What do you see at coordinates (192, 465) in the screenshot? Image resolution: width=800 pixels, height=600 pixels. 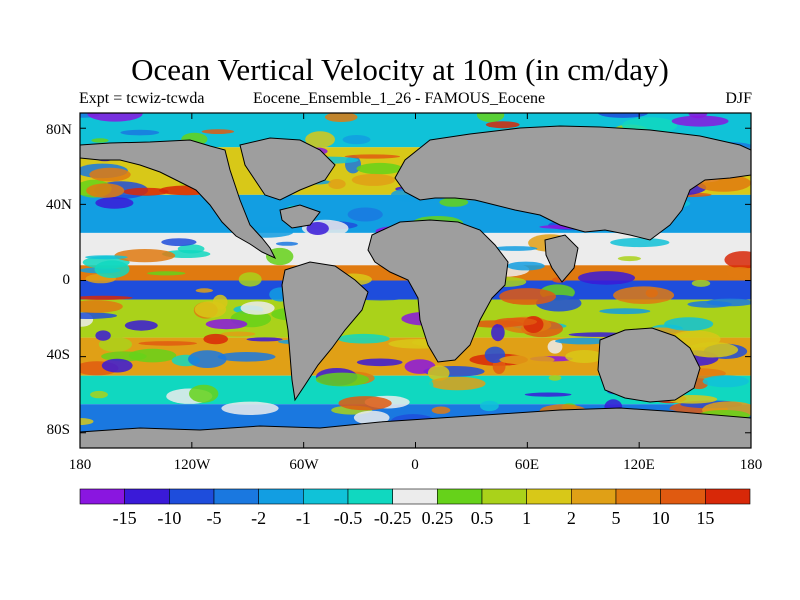 I see `lon-label-120w: 120W` at bounding box center [192, 465].